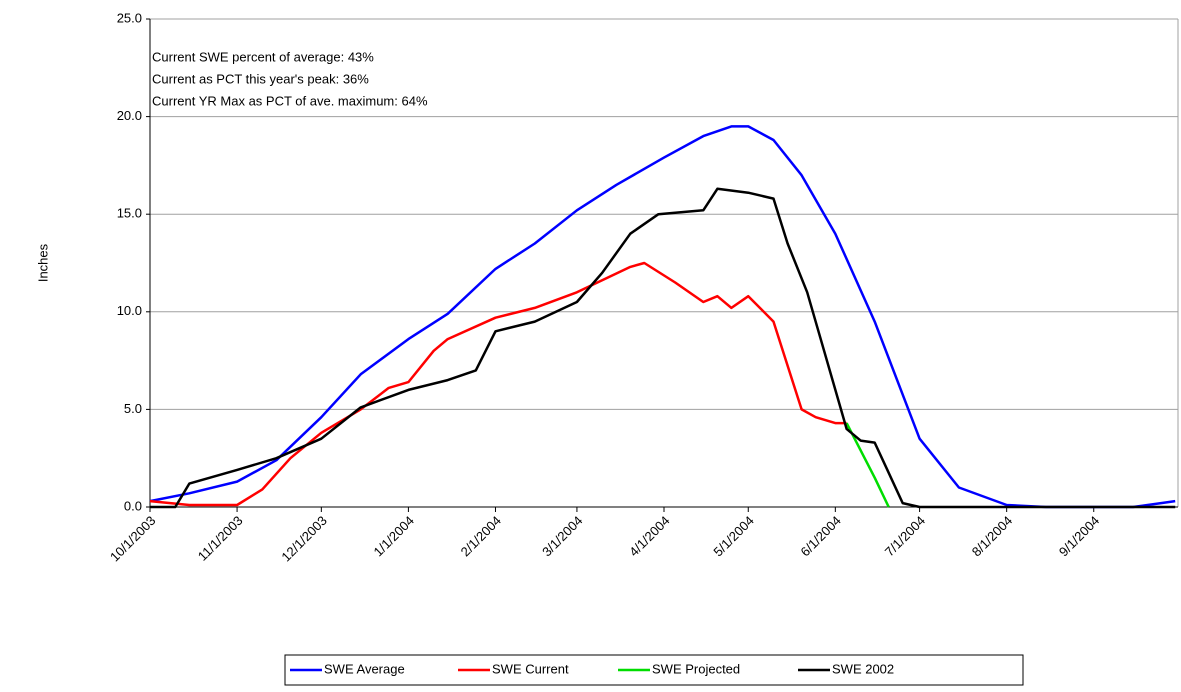  I want to click on x-tick-label: 8/1/2004, so click(992, 536).